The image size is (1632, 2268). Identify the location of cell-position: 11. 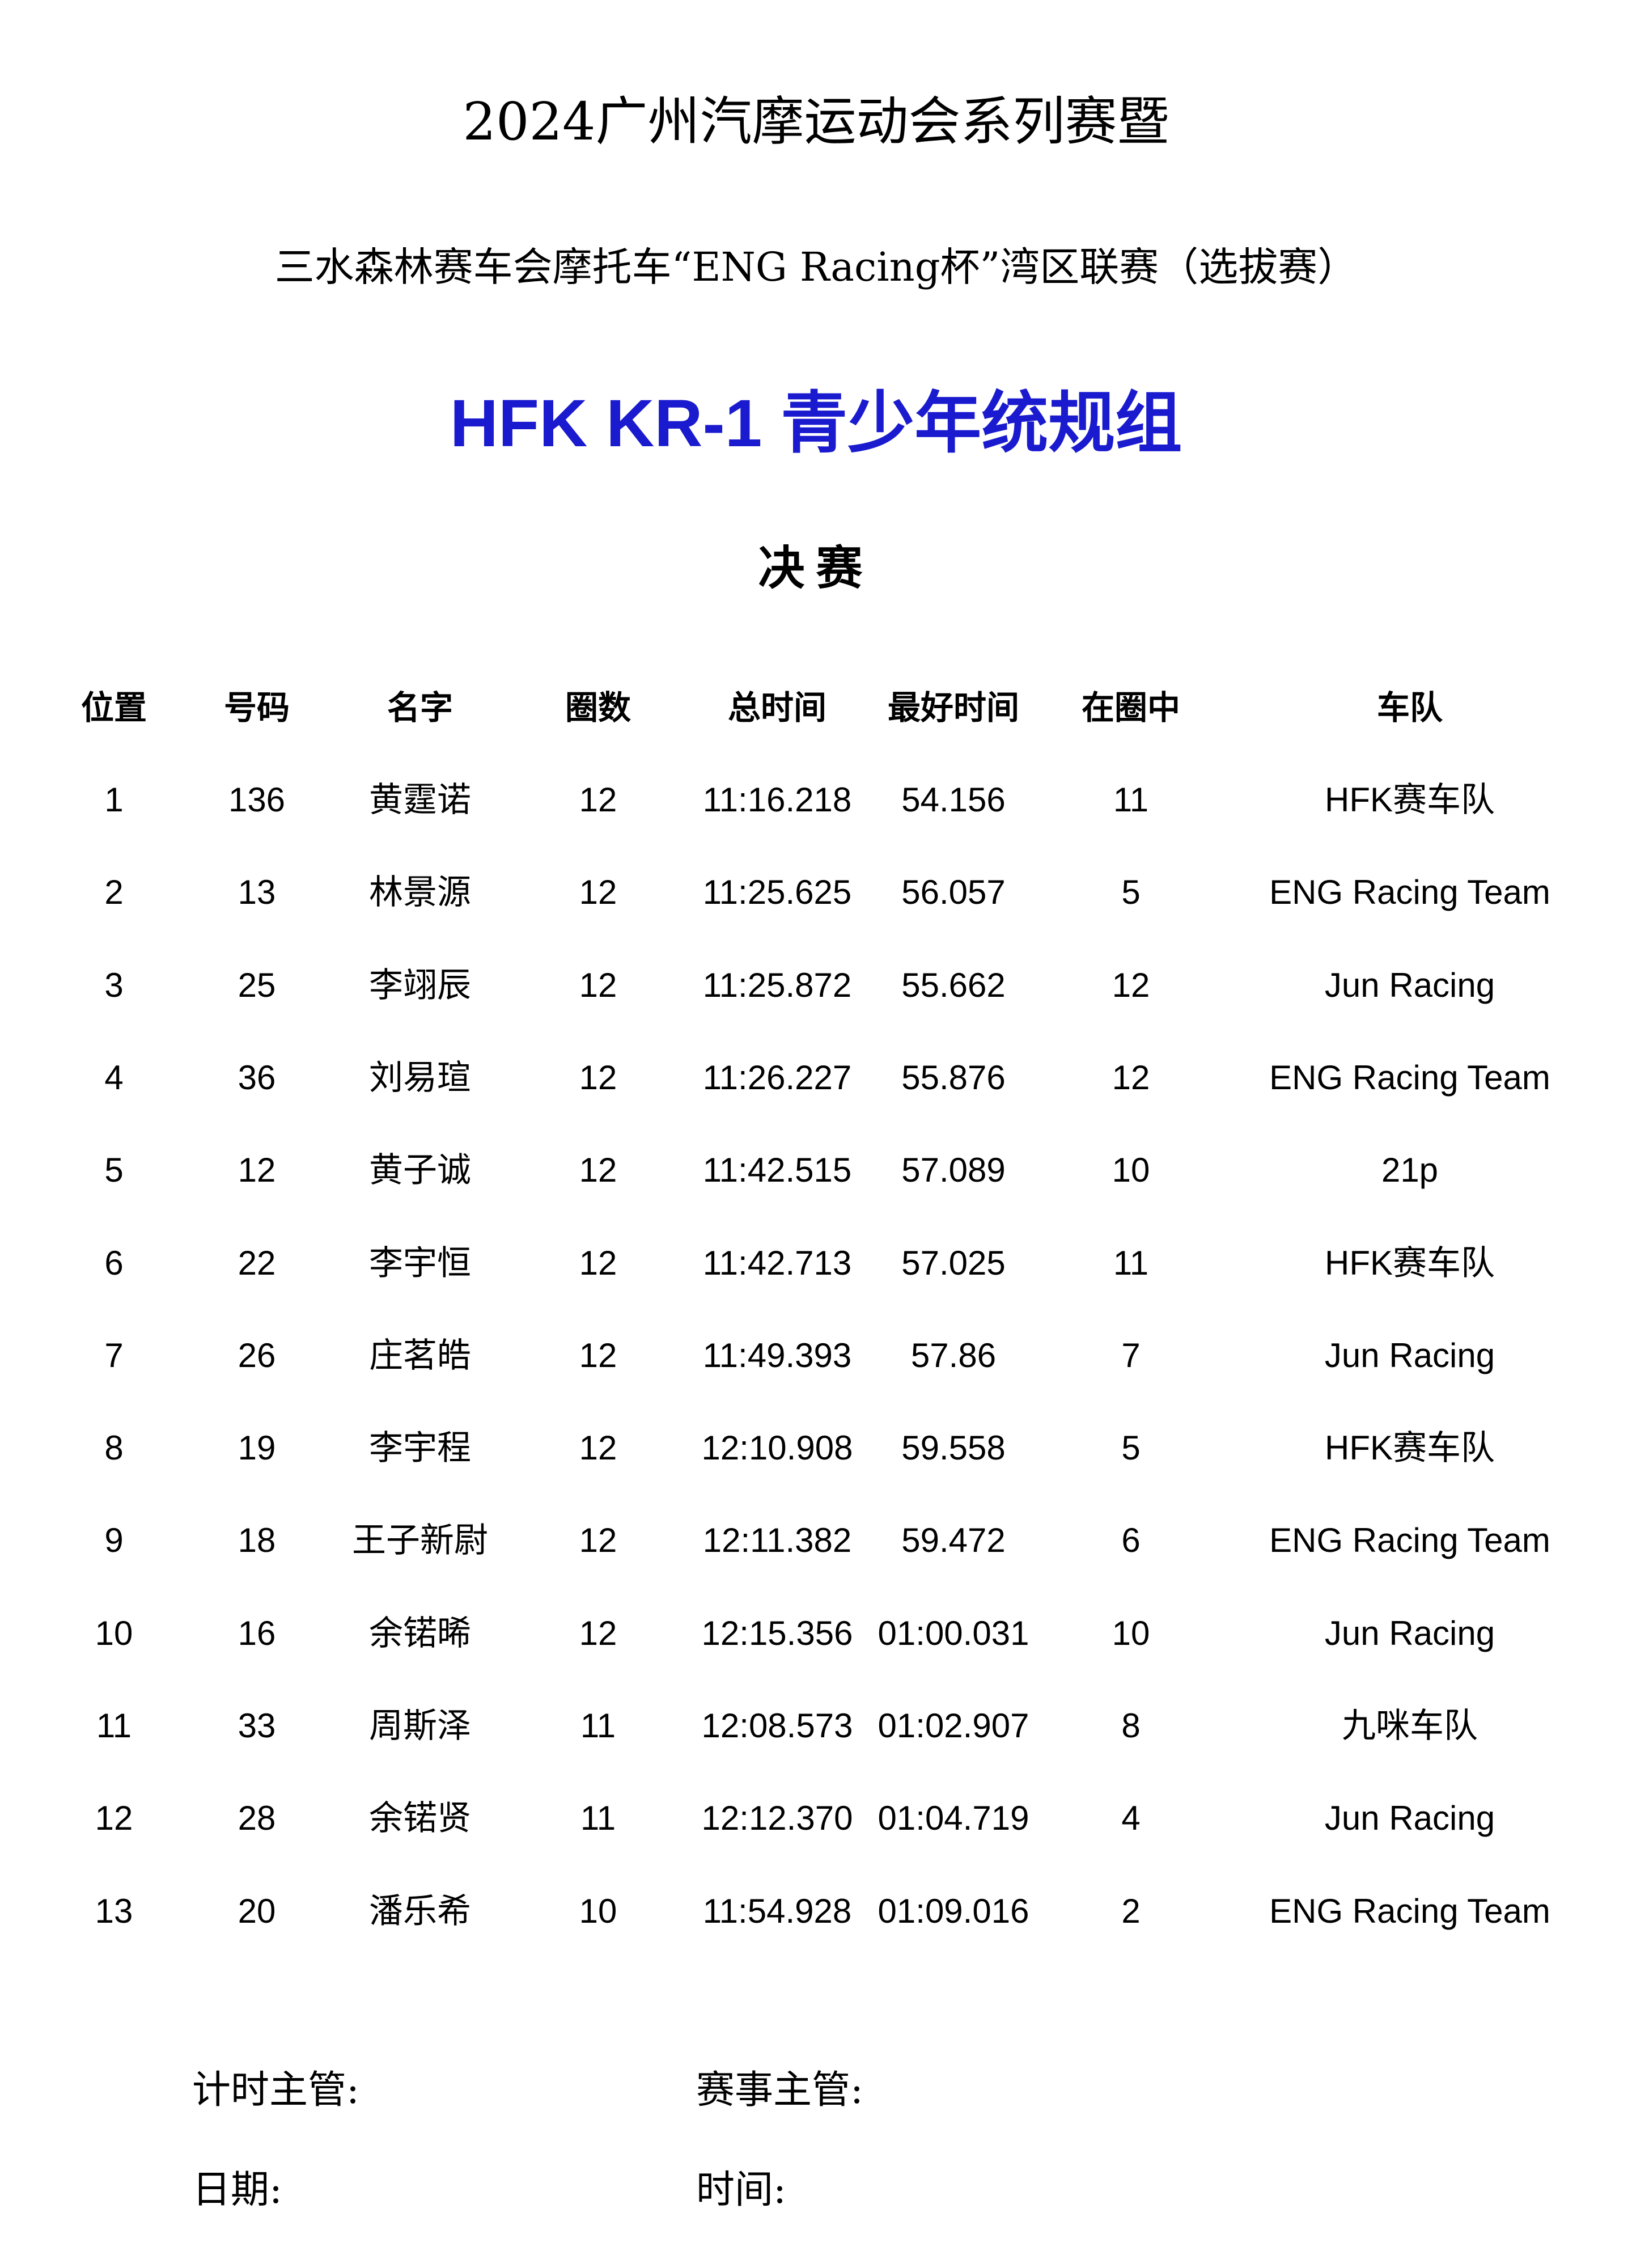
(114, 1726).